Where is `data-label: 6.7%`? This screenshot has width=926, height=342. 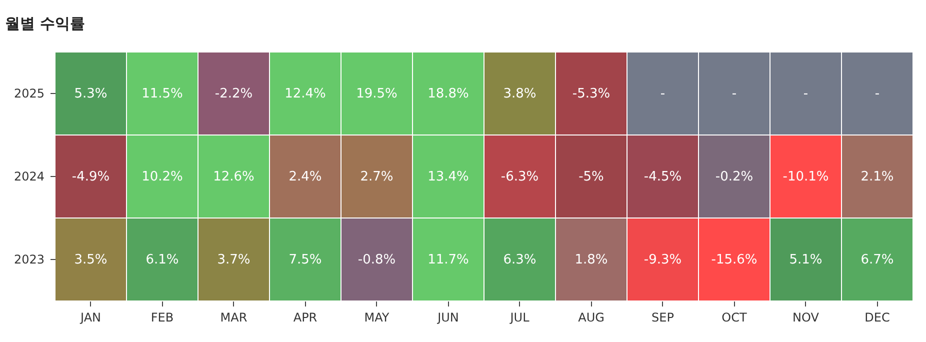
data-label: 6.7% is located at coordinates (877, 260).